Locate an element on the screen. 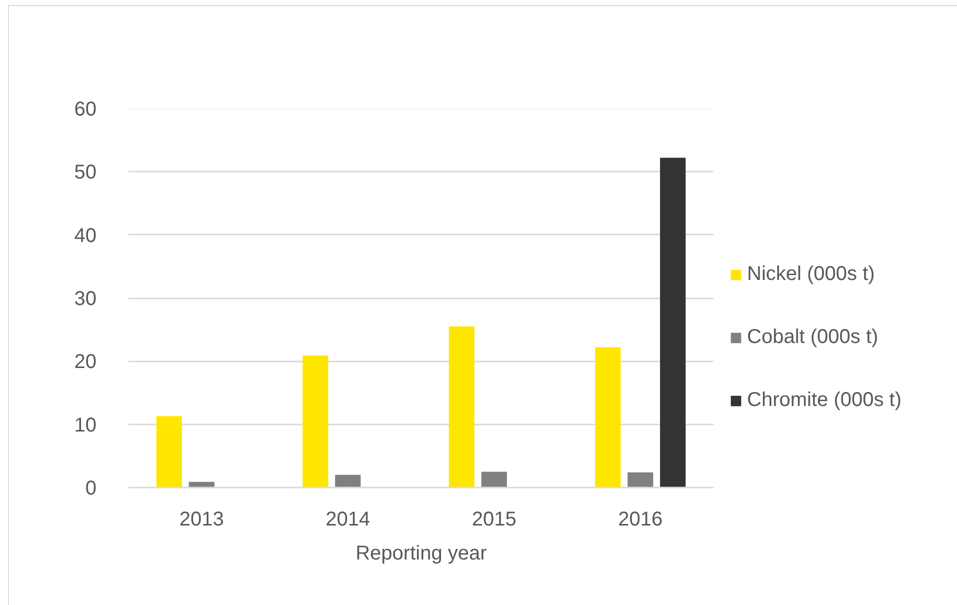  y-tick-label: 0 is located at coordinates (90, 489).